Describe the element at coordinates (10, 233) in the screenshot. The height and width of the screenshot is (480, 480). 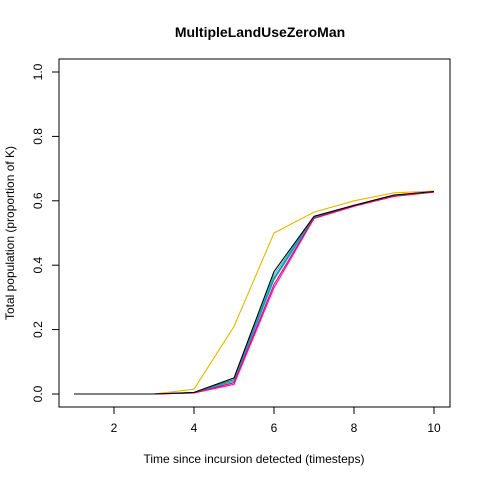
I see `y-axis-label: Total population (proportion of K)` at that location.